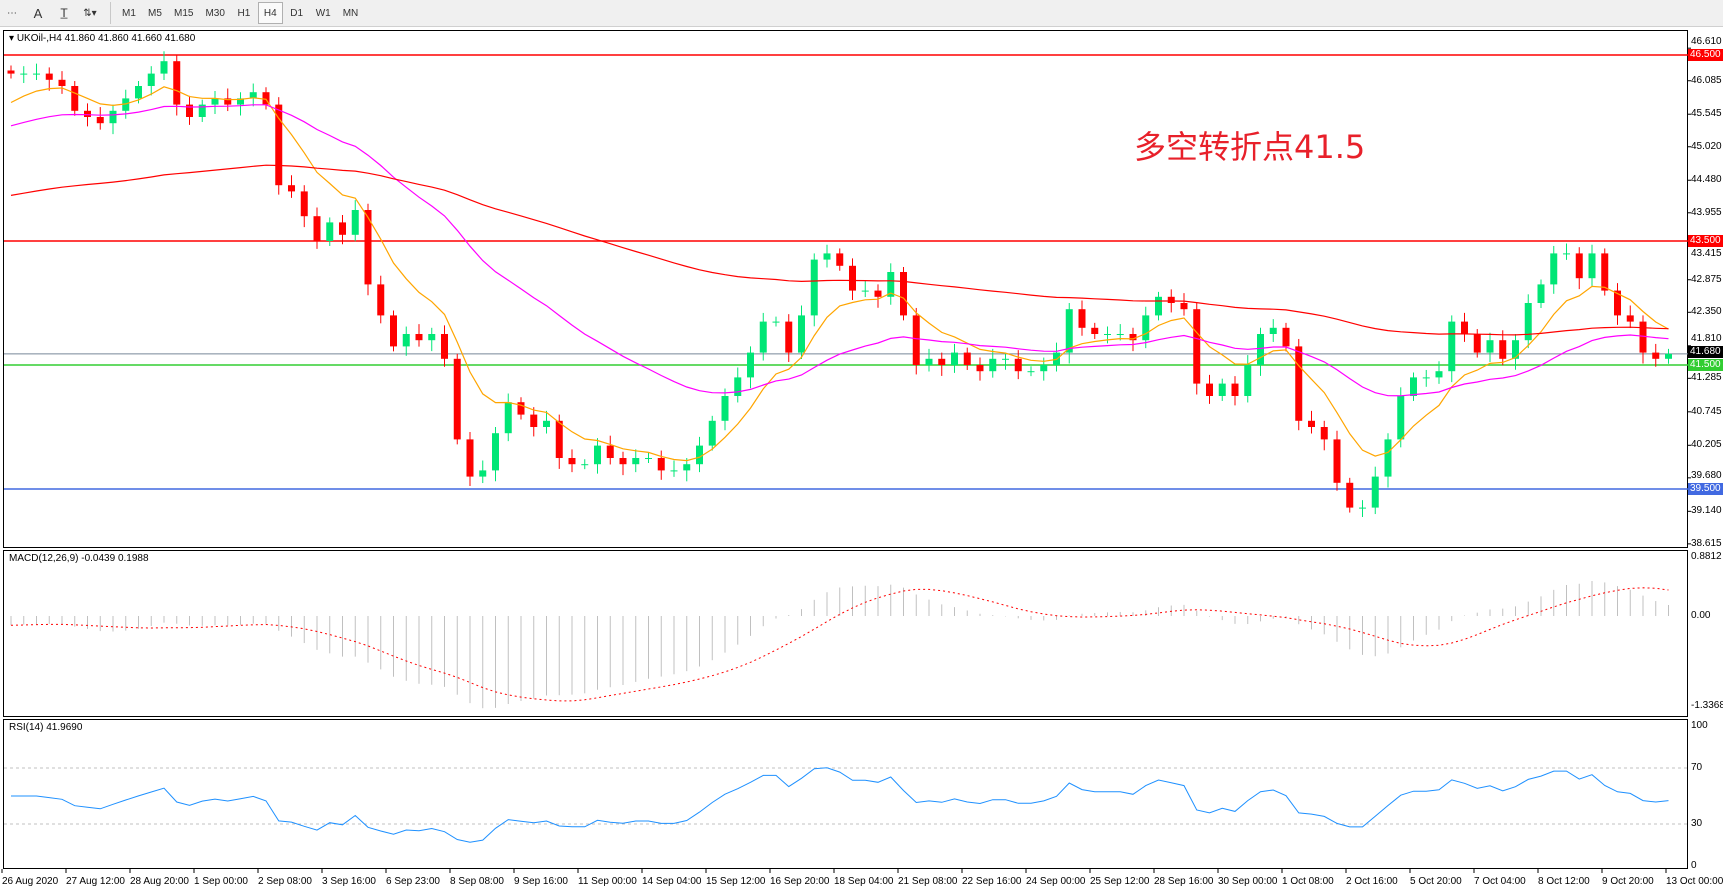 The height and width of the screenshot is (894, 1723). Describe the element at coordinates (102, 38) in the screenshot. I see `symbol-label: ▾ UKOil-,H4 41.860 41.860 41.660 41.680` at that location.